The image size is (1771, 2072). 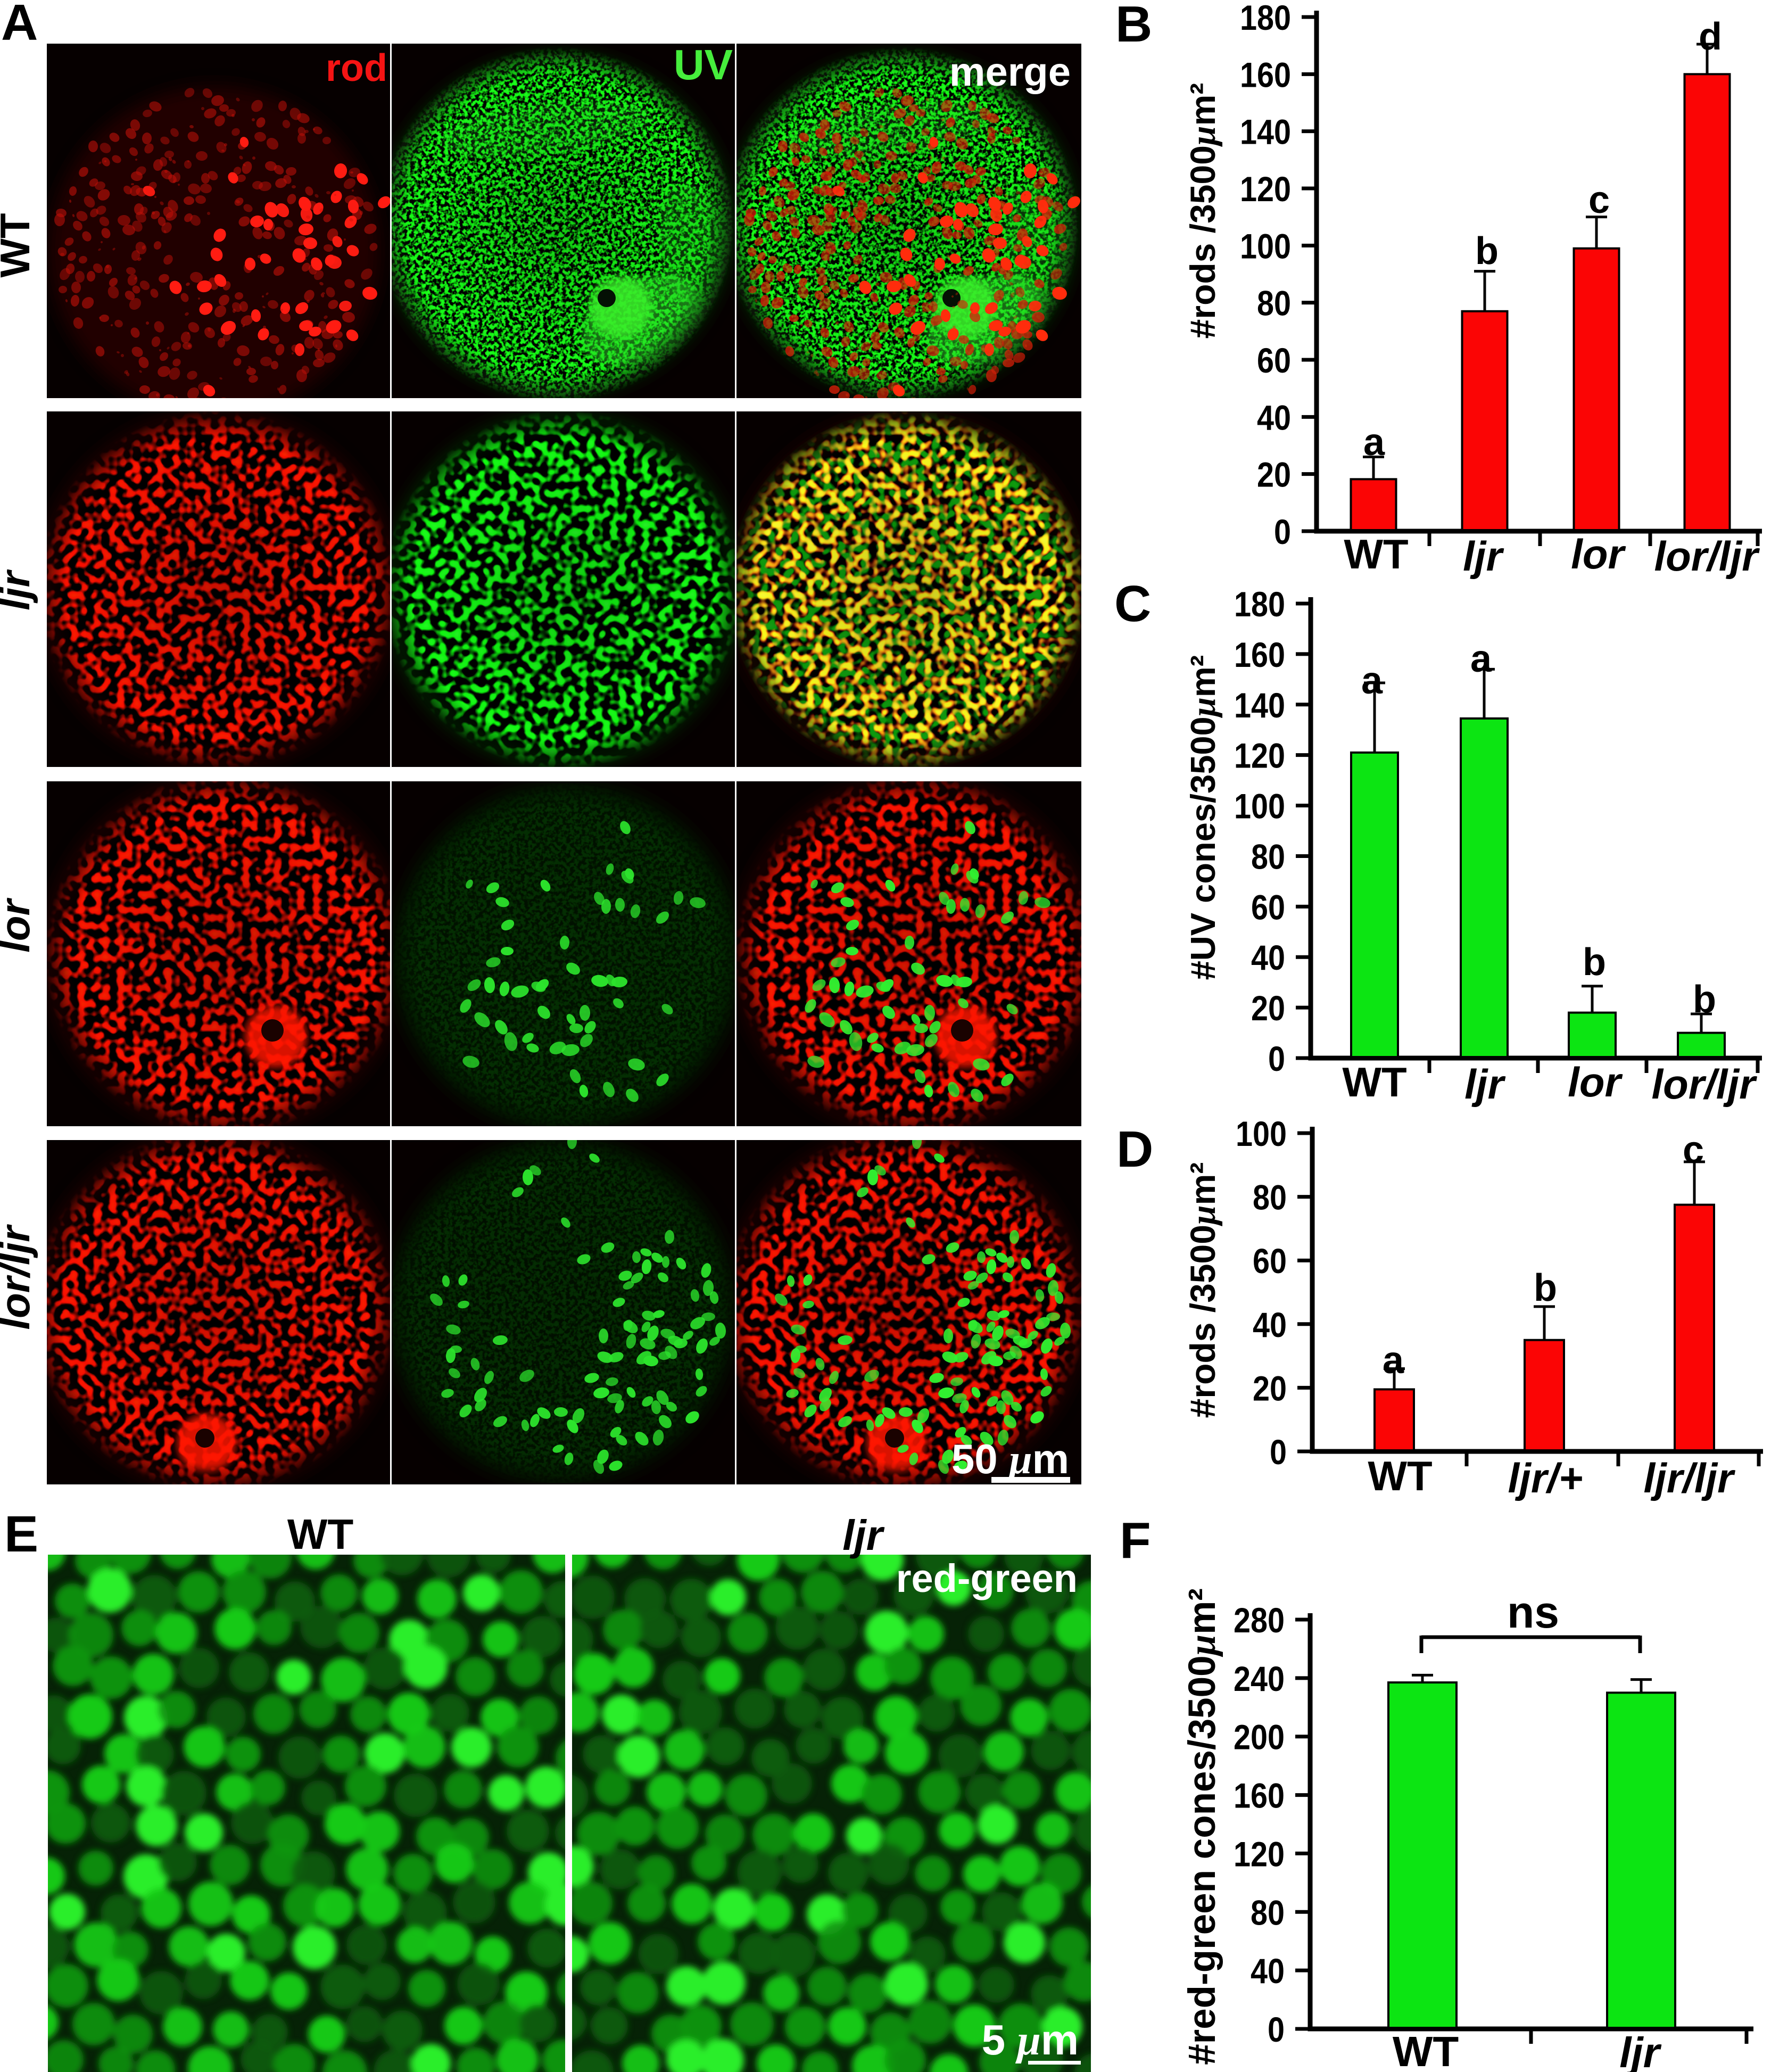 I want to click on svg-text: C, so click(x=1132, y=603).